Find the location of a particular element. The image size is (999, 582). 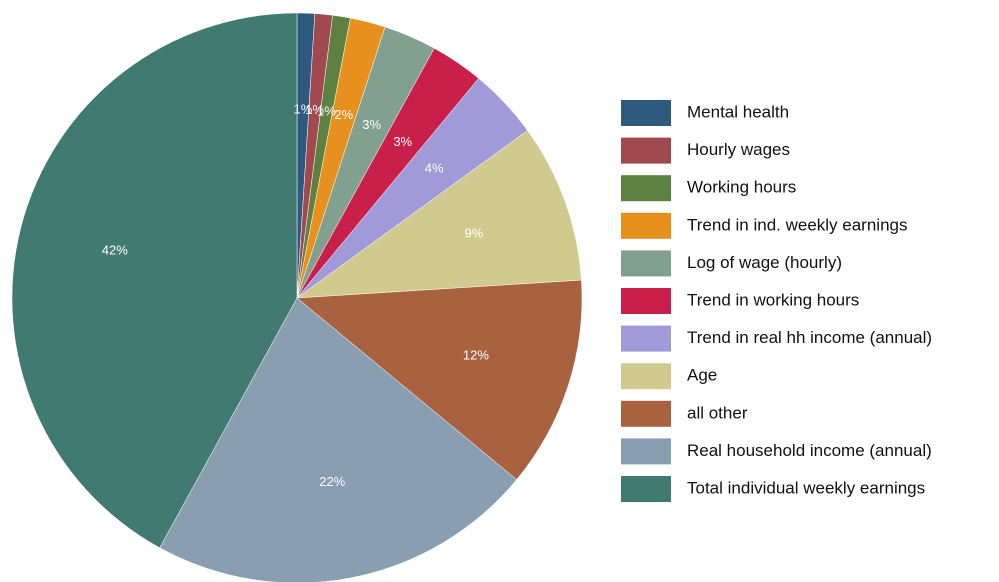

legend-label: Hourly wages is located at coordinates (738, 149).